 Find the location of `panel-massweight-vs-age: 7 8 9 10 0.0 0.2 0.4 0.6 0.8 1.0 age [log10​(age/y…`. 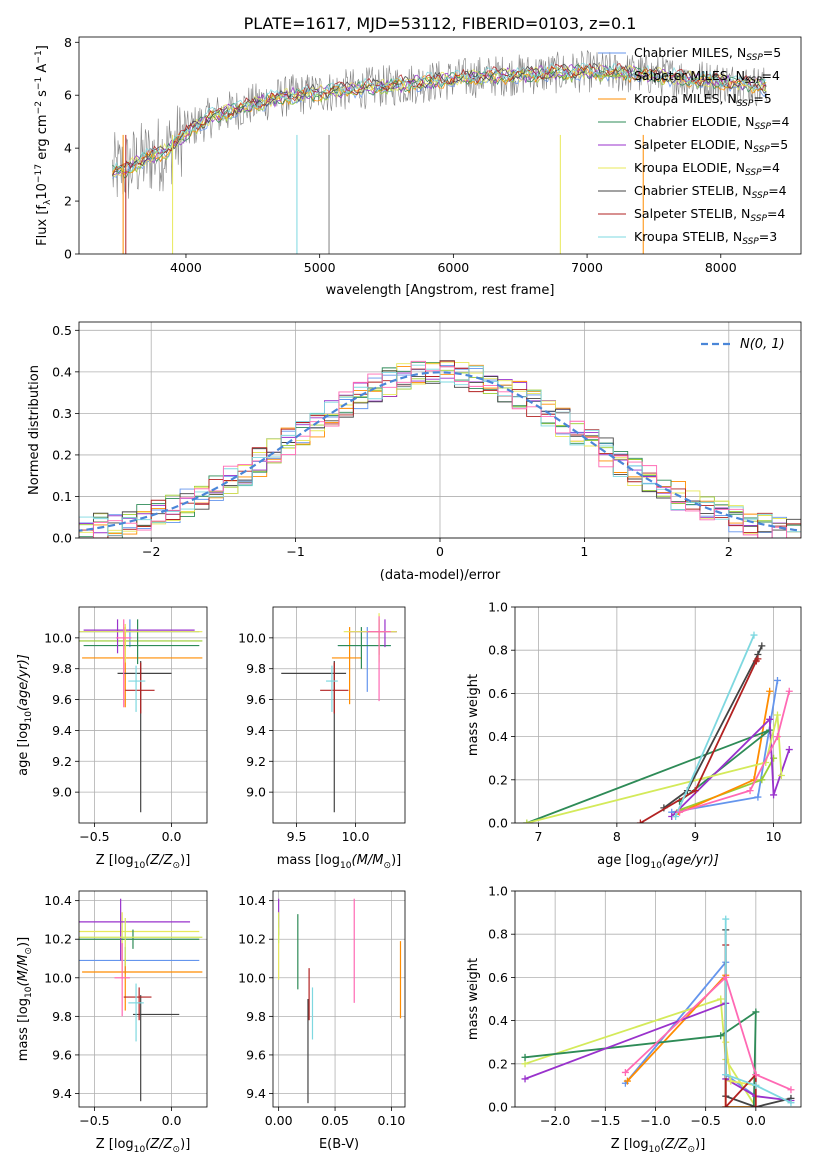

panel-massweight-vs-age: 7 8 9 10 0.0 0.2 0.4 0.6 0.8 1.0 age [log10​(age/y… is located at coordinates (634, 735).